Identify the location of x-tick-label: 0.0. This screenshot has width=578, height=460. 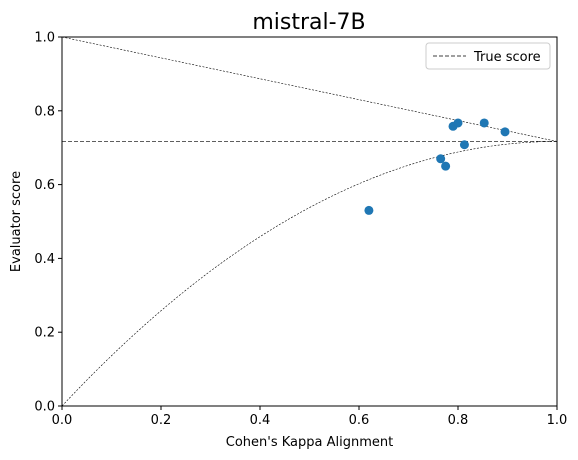
(62, 420).